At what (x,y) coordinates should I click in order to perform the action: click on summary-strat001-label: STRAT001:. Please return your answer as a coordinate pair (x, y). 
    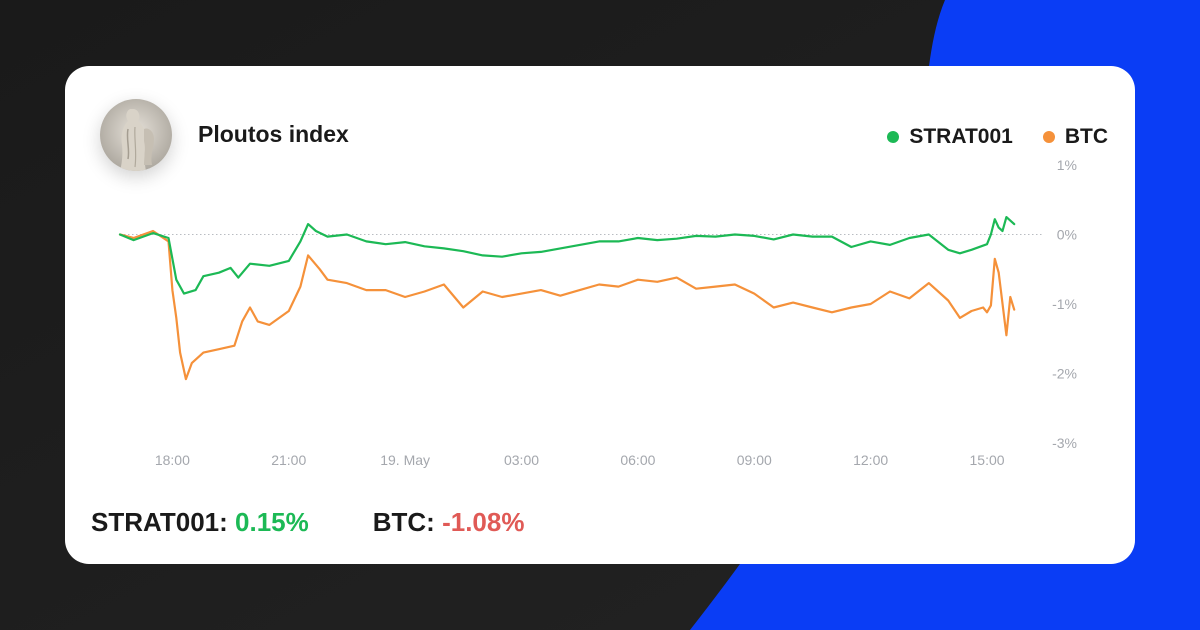
    Looking at the image, I should click on (159, 522).